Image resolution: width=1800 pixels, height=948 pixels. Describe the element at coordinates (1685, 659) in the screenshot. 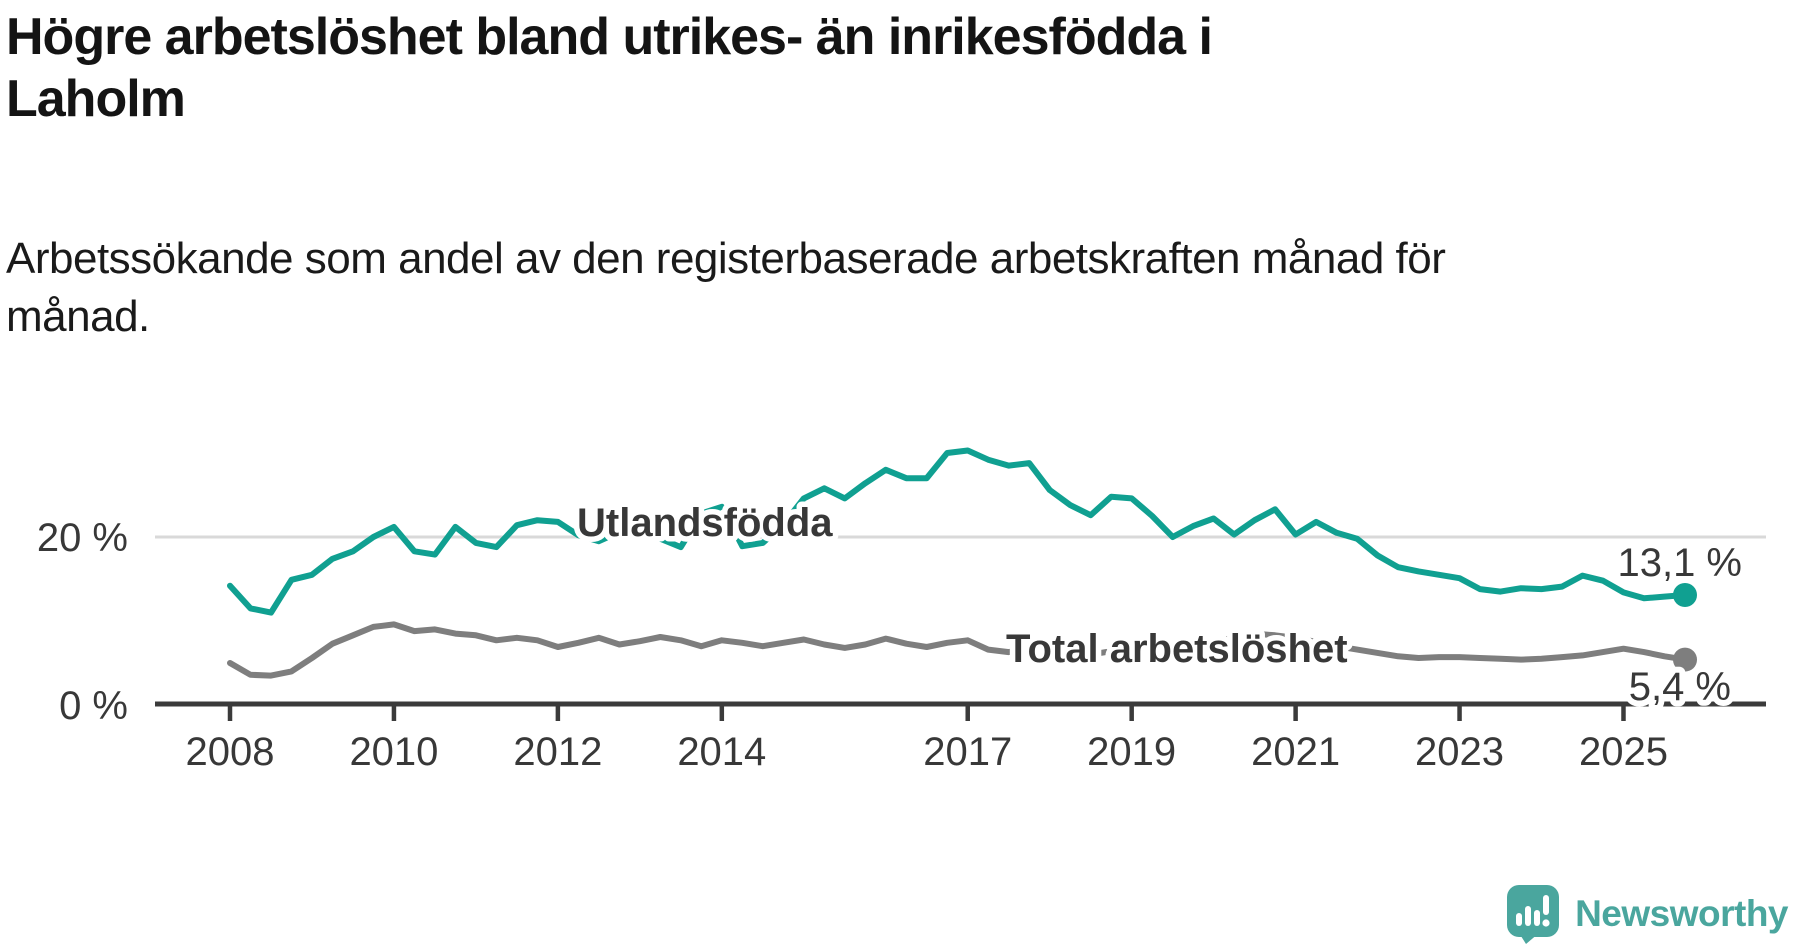

I see `total-end-dot` at that location.